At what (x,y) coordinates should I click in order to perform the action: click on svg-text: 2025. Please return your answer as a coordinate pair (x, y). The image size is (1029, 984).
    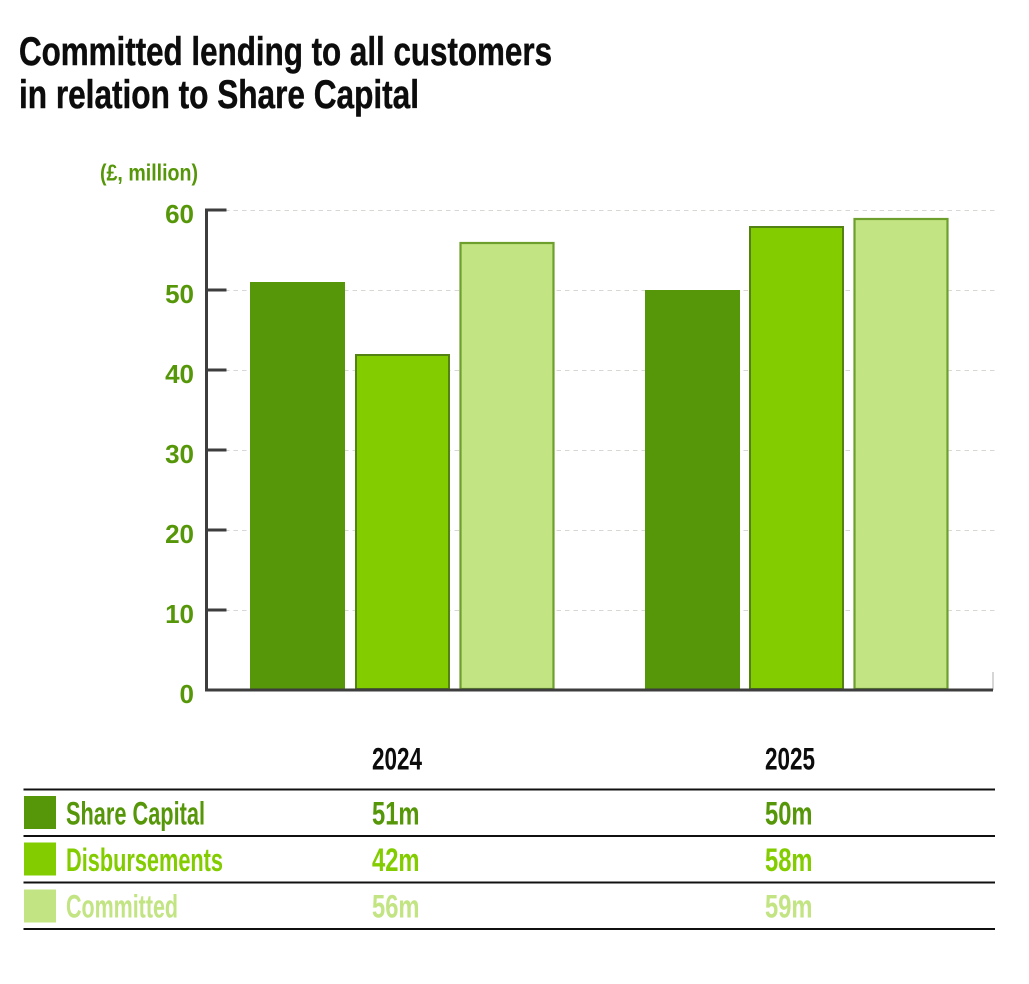
    Looking at the image, I should click on (790, 759).